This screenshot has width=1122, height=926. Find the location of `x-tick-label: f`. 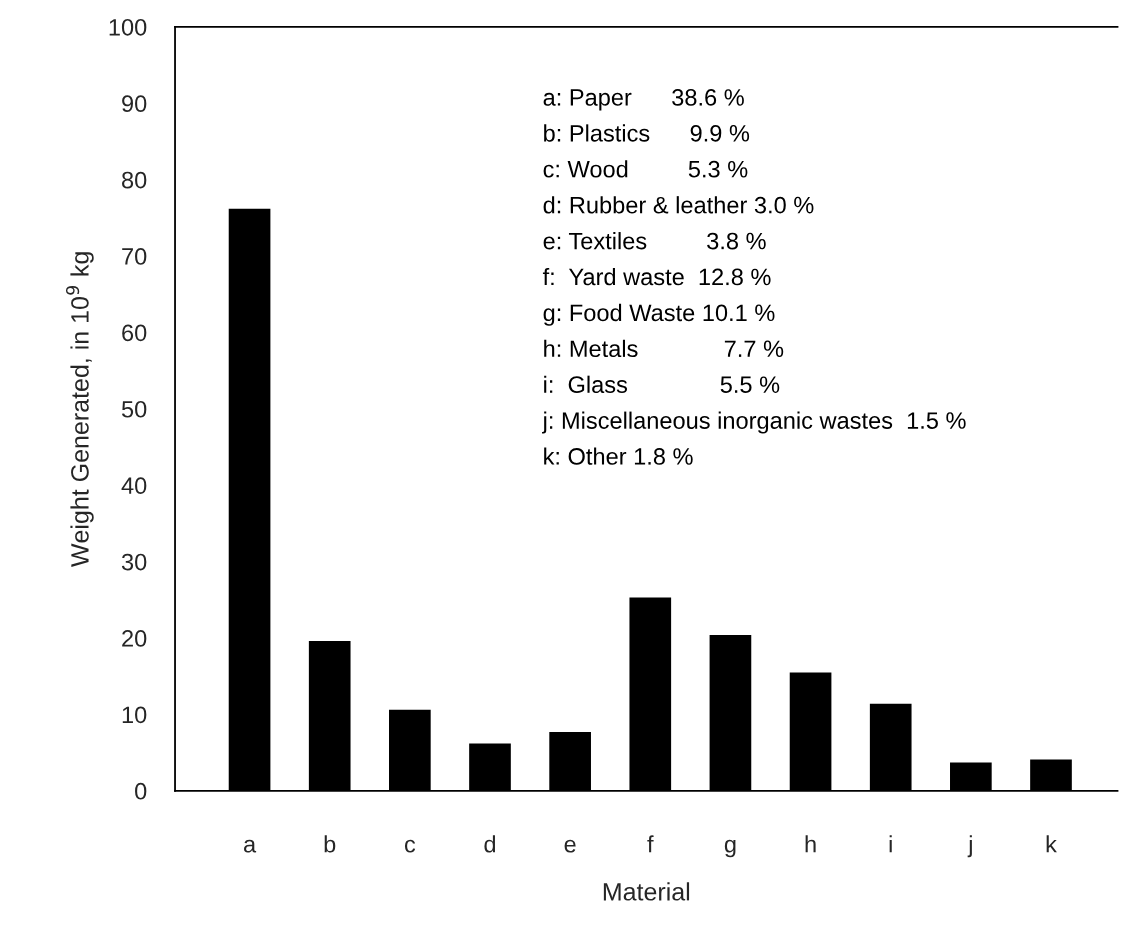

x-tick-label: f is located at coordinates (650, 844).